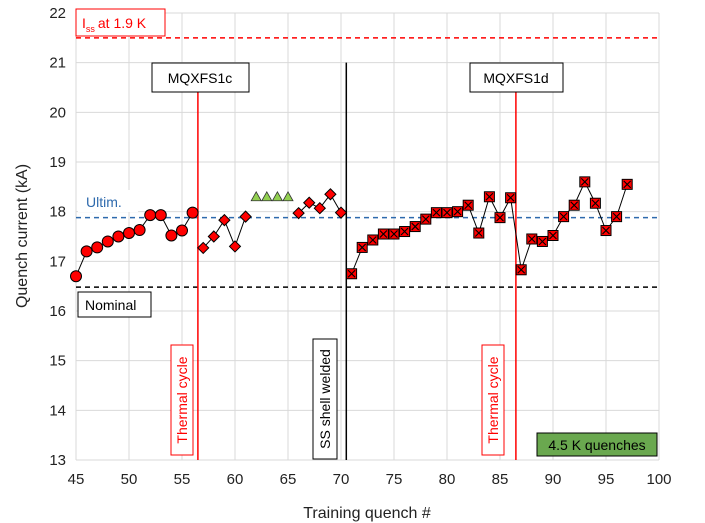 This screenshot has width=705, height=523. Describe the element at coordinates (57, 460) in the screenshot. I see `y-tick-label: 13` at that location.